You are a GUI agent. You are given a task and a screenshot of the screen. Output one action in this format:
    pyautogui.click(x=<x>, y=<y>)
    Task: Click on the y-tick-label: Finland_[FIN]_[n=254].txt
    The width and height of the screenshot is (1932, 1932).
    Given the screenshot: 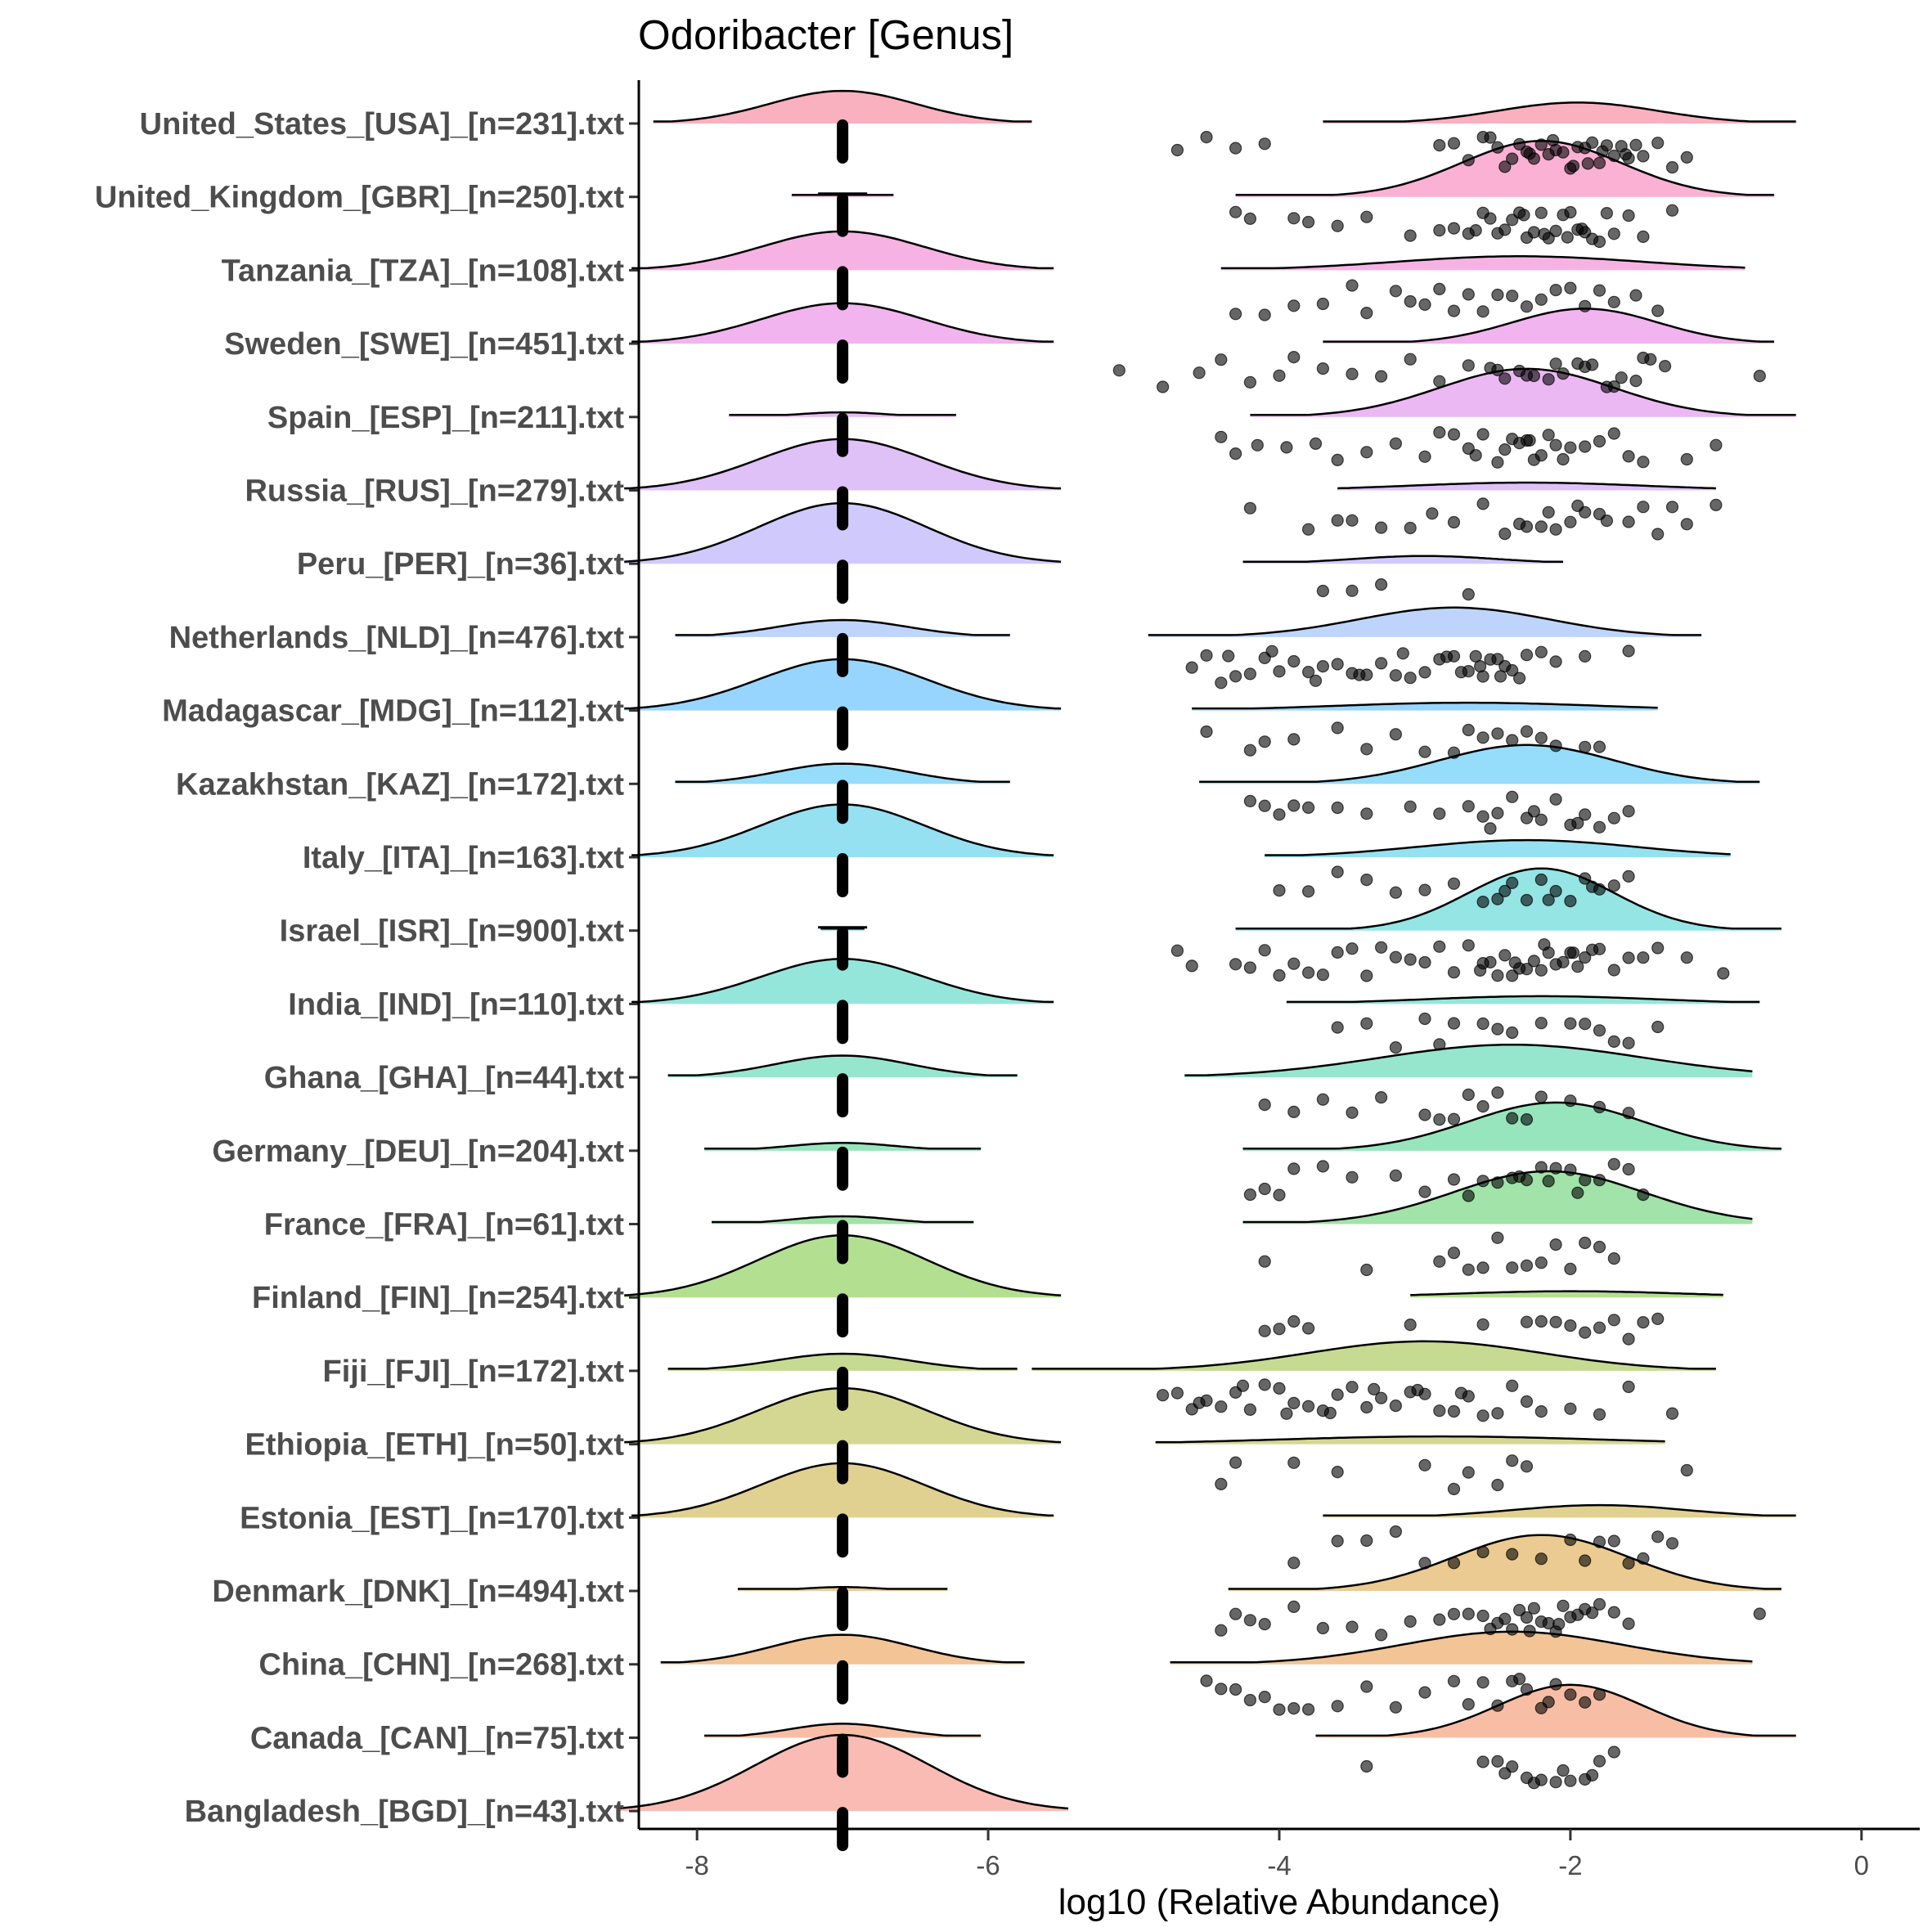 What is the action you would take?
    pyautogui.click(x=438, y=1298)
    